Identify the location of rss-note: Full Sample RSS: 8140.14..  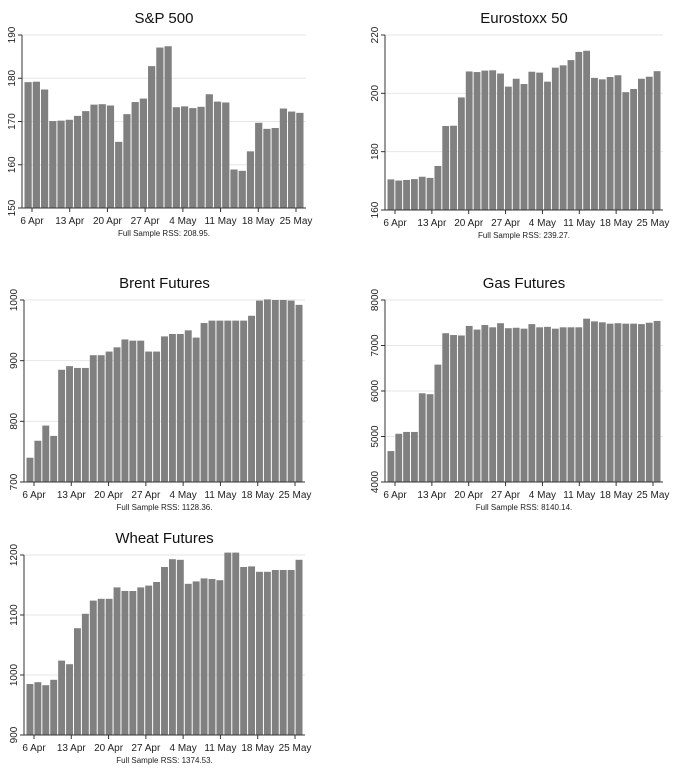
(524, 507).